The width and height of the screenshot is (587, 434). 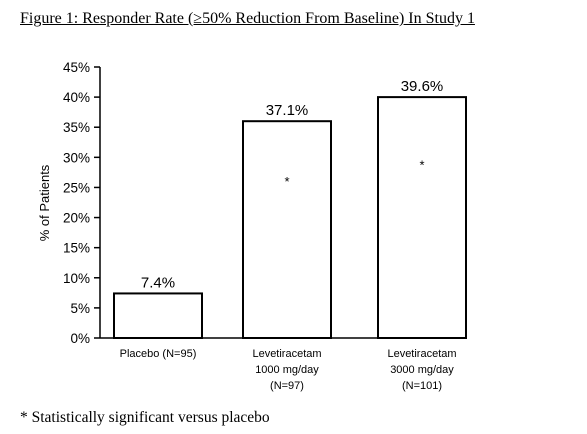 What do you see at coordinates (76, 67) in the screenshot?
I see `y-tick-label: 45%` at bounding box center [76, 67].